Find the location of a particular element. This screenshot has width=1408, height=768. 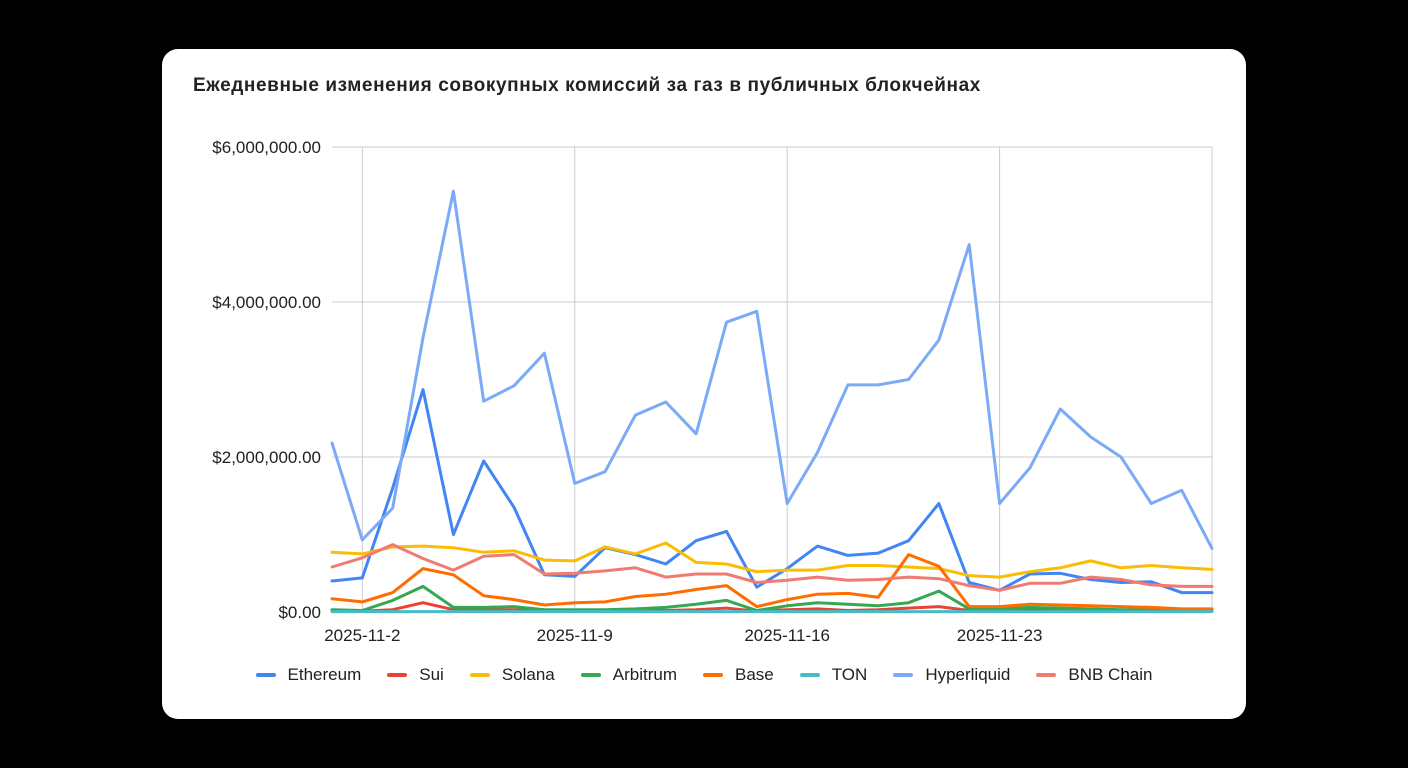

legend-label: Hyperliquid is located at coordinates (968, 674).